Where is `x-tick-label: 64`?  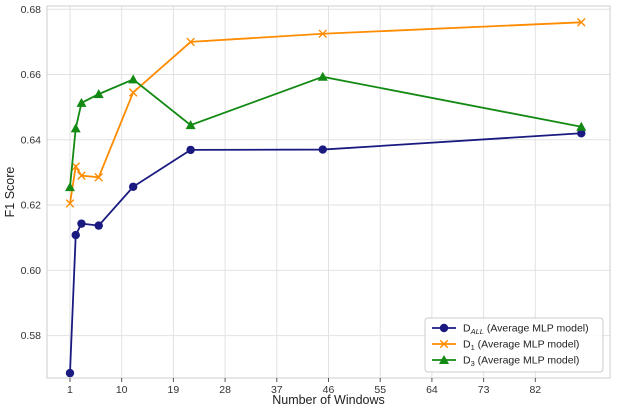 x-tick-label: 64 is located at coordinates (432, 390).